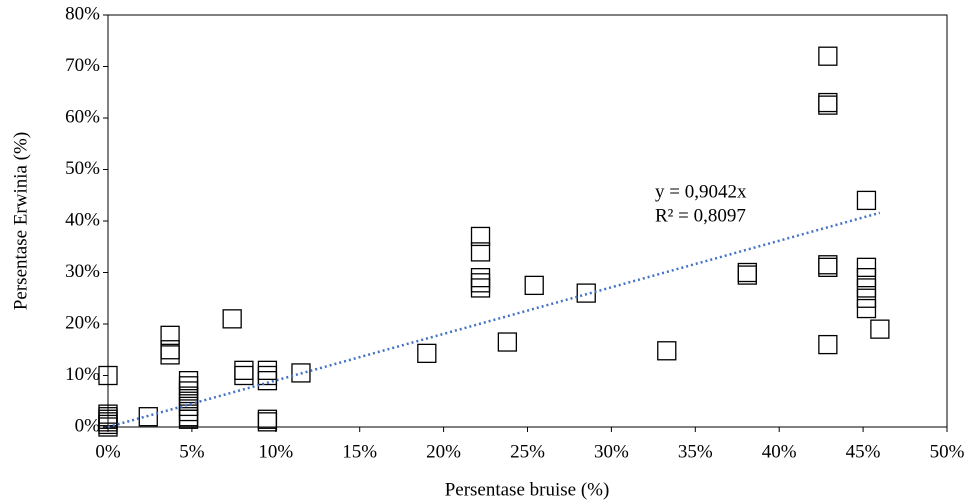 The width and height of the screenshot is (972, 504). Describe the element at coordinates (359, 451) in the screenshot. I see `x-tick-label: 15%` at that location.